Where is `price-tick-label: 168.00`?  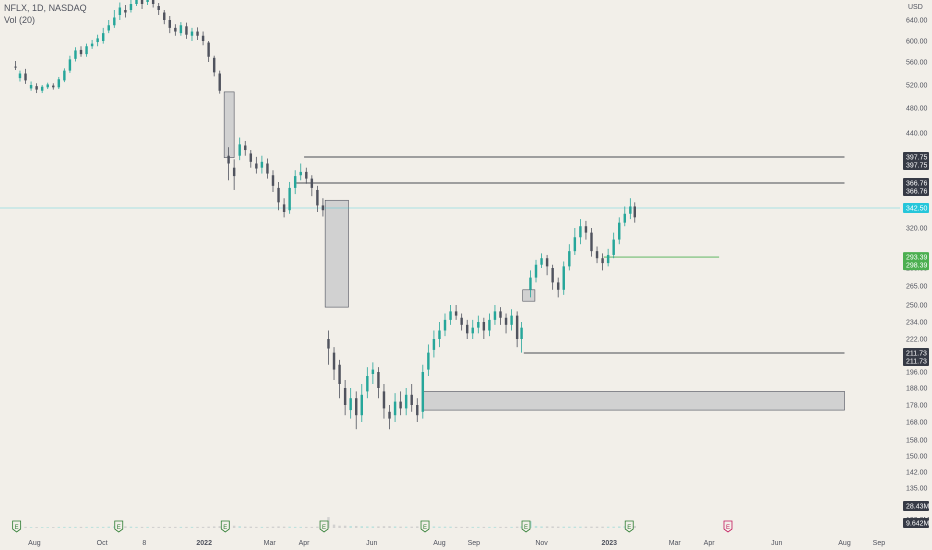
price-tick-label: 168.00 is located at coordinates (917, 423).